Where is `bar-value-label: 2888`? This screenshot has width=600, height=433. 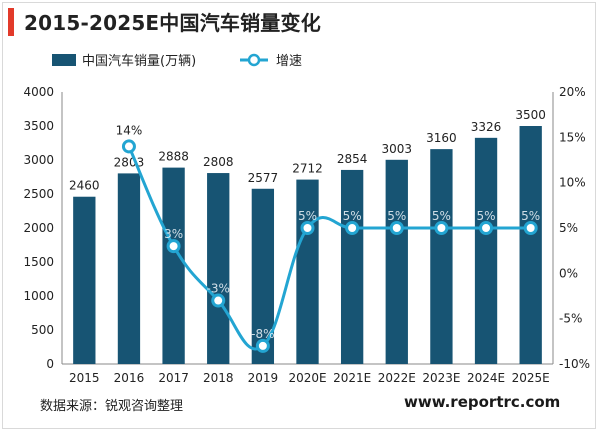 bar-value-label: 2888 is located at coordinates (173, 157).